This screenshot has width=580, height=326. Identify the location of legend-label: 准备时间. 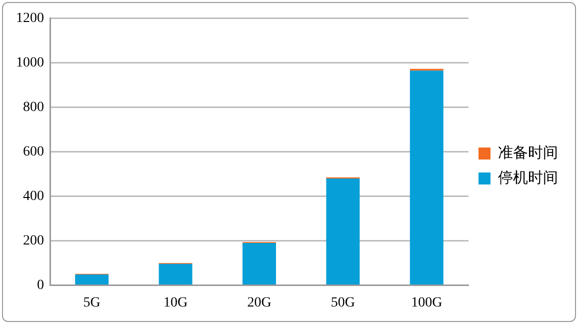
(528, 152).